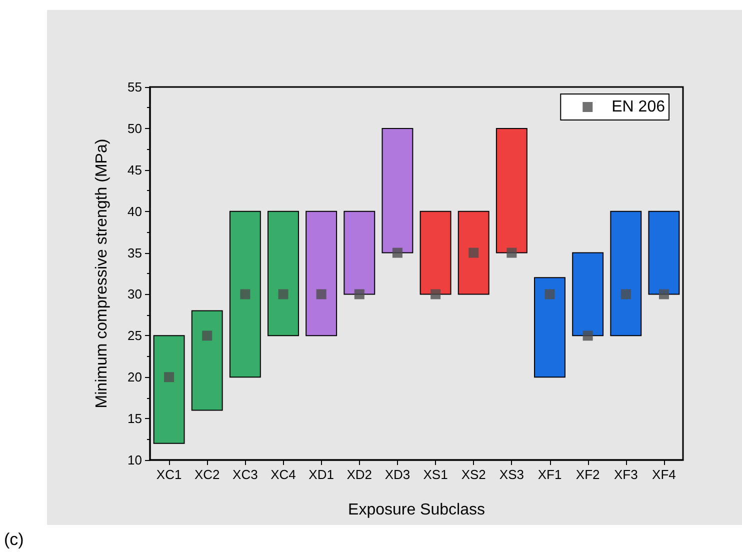  Describe the element at coordinates (135, 336) in the screenshot. I see `y-tick-label: 25` at that location.